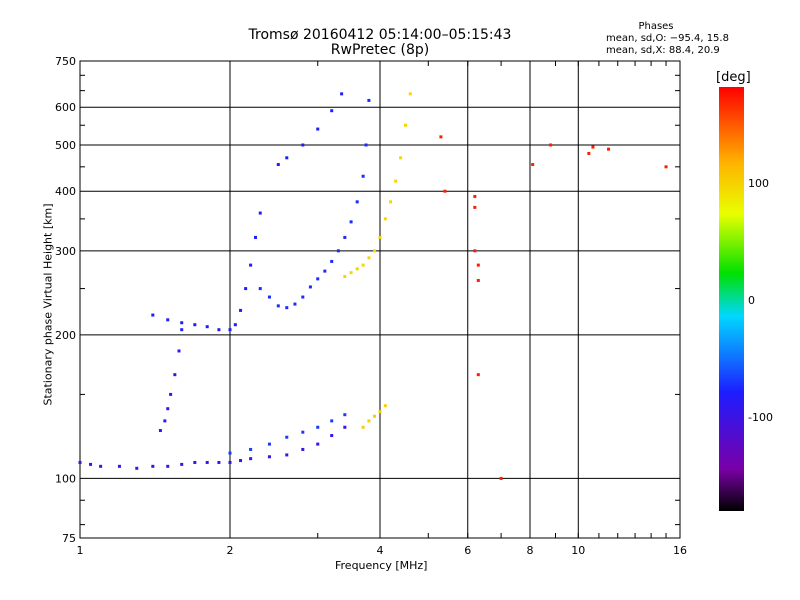  I want to click on y-tick-label: 750, so click(65, 61).